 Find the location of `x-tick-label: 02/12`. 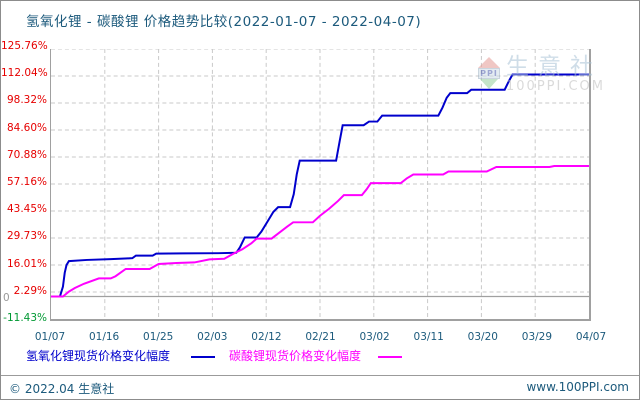

x-tick-label: 02/12 is located at coordinates (266, 337).